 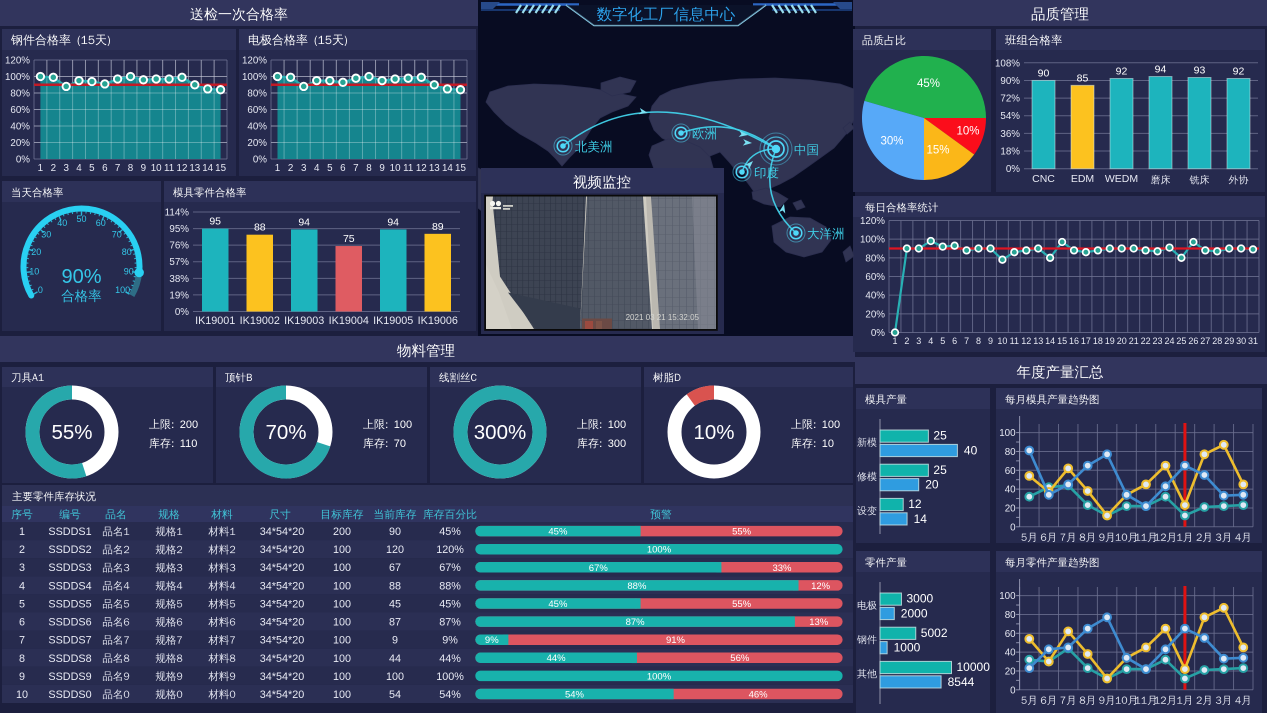 I want to click on svg-text: 14, so click(x=921, y=519).